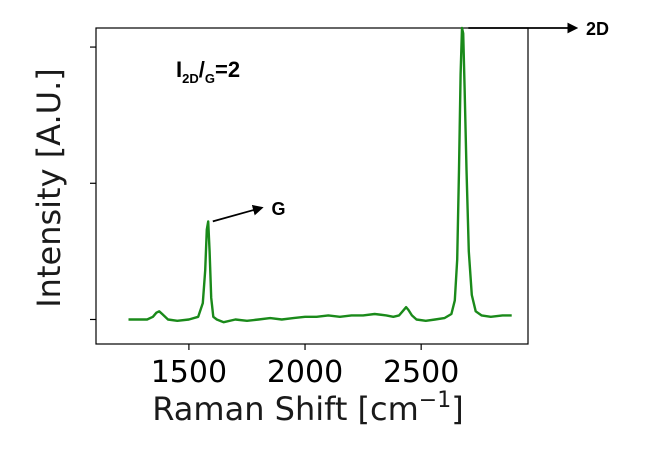 The image size is (655, 457). I want to click on annotation-arrow, so click(238, 213).